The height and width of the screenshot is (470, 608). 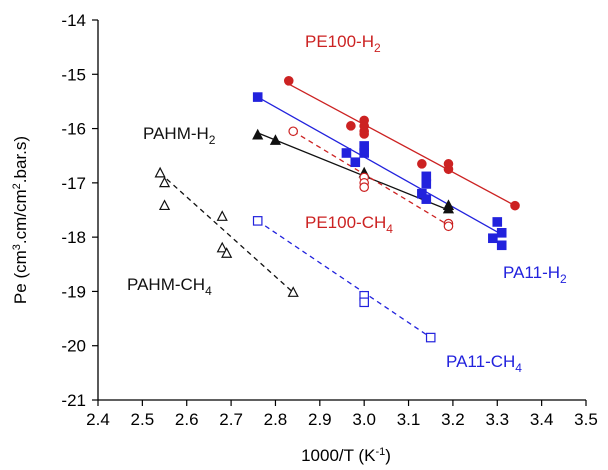 What do you see at coordinates (73, 346) in the screenshot?
I see `y-tick-label: -20` at bounding box center [73, 346].